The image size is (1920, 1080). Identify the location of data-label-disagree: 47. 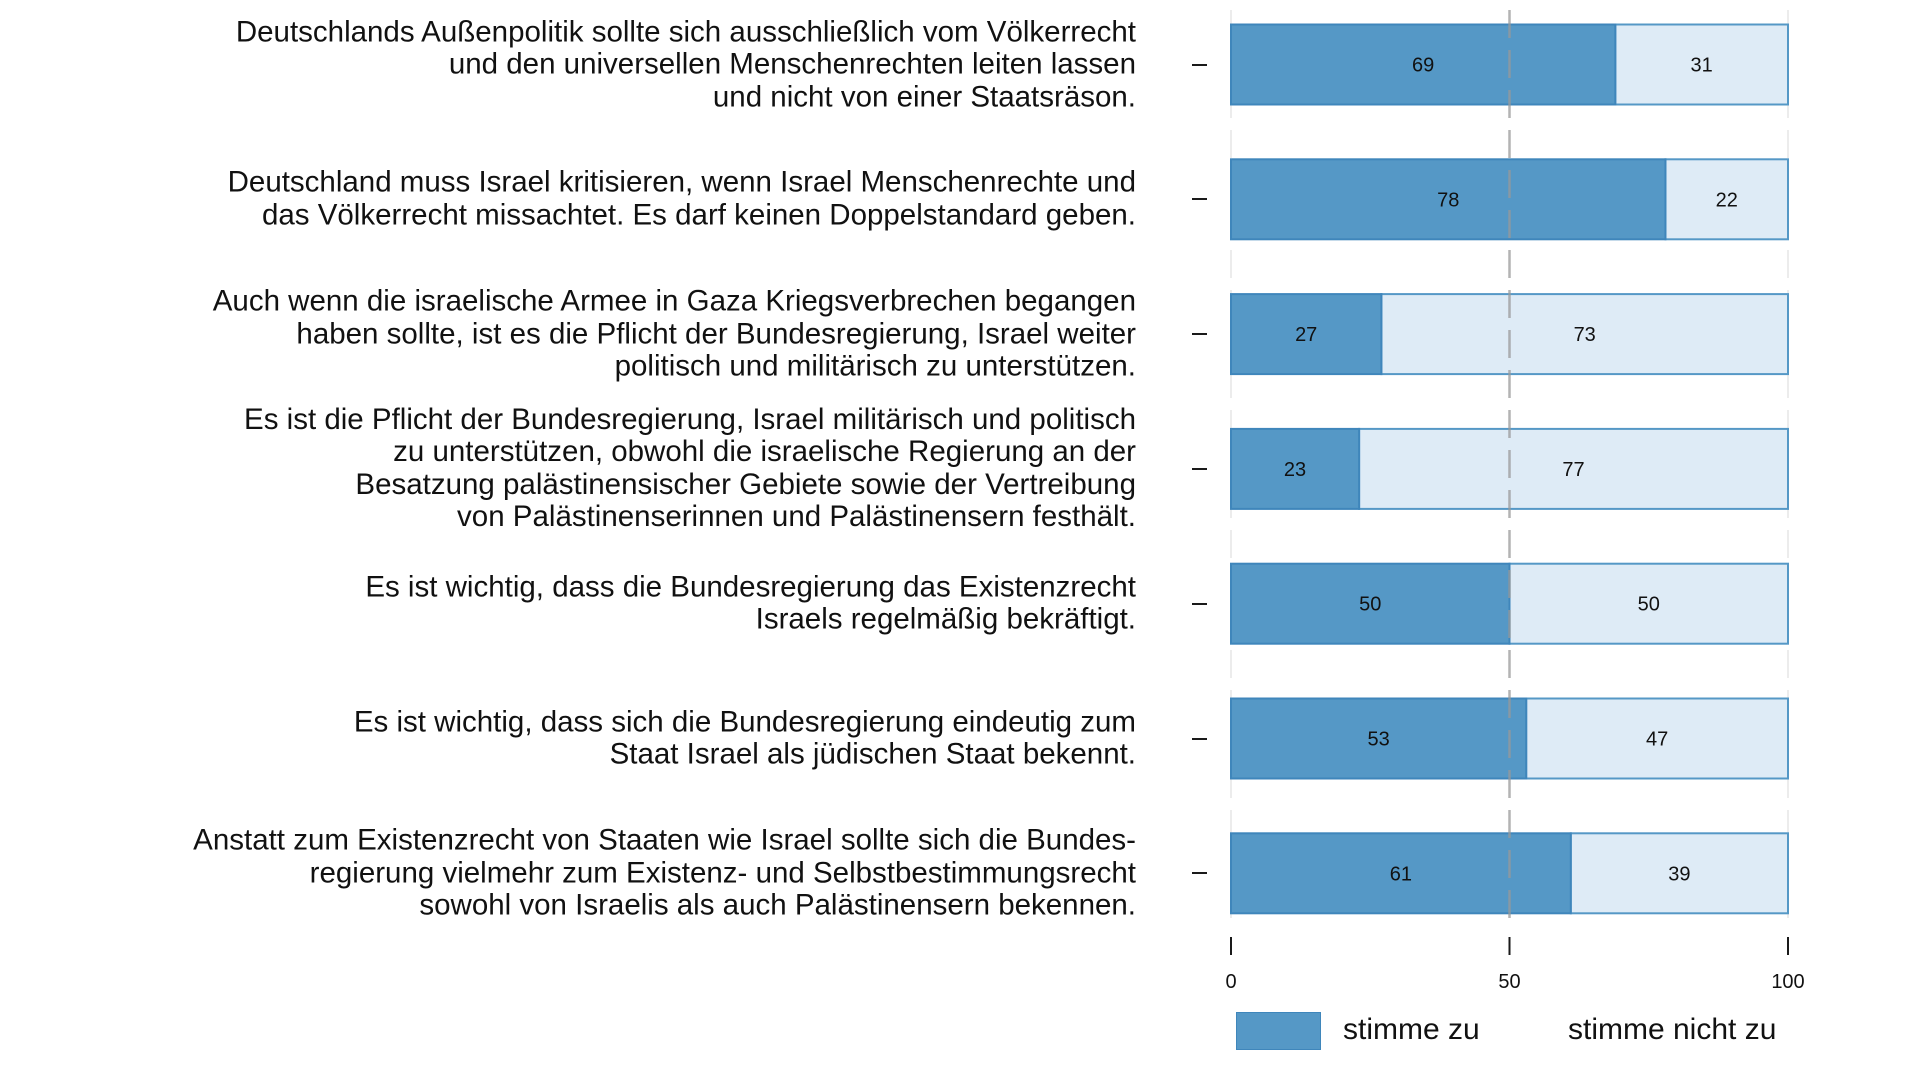
(1657, 740).